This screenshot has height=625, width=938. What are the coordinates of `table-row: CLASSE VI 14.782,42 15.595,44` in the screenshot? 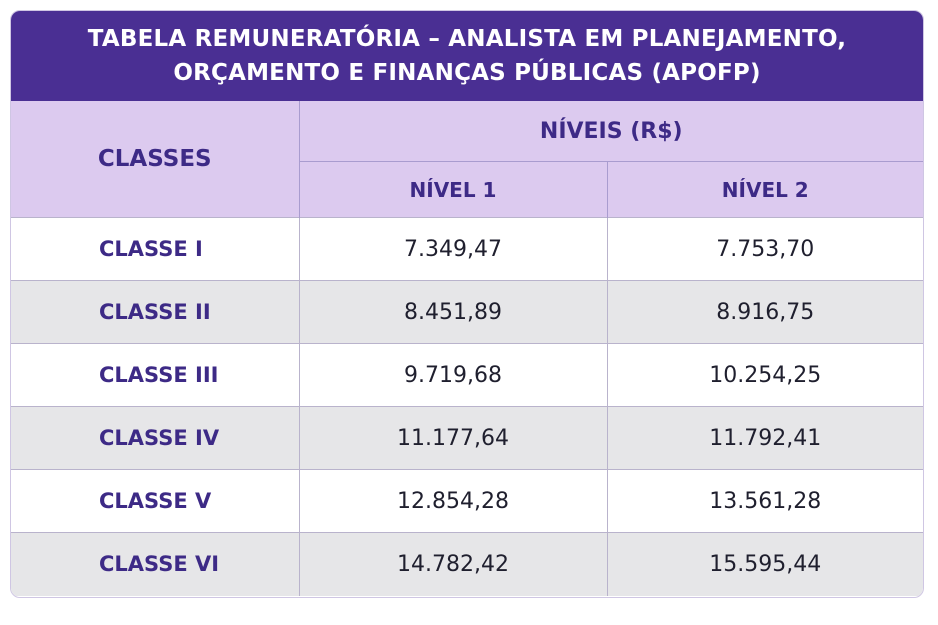 It's located at (467, 564).